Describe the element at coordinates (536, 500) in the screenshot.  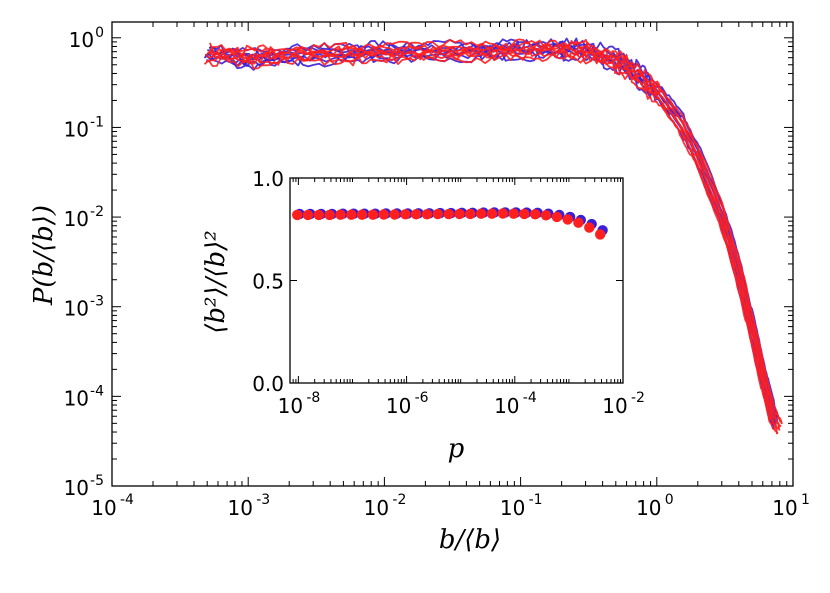
I see `x-tick-exponent: -1` at that location.